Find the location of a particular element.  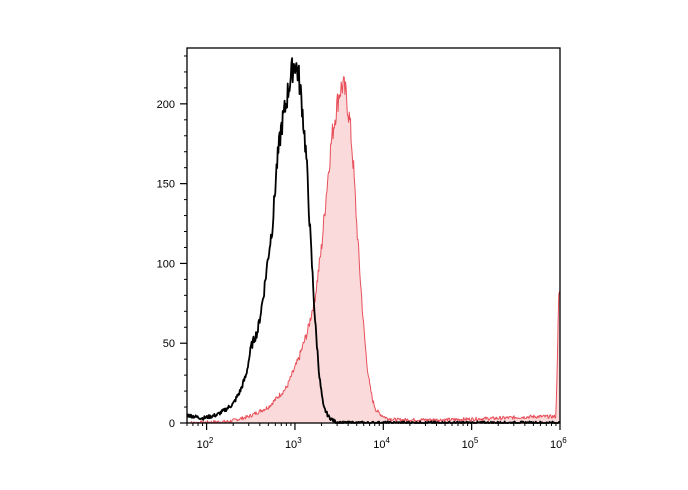

x-tick-label: 10² is located at coordinates (205, 443).